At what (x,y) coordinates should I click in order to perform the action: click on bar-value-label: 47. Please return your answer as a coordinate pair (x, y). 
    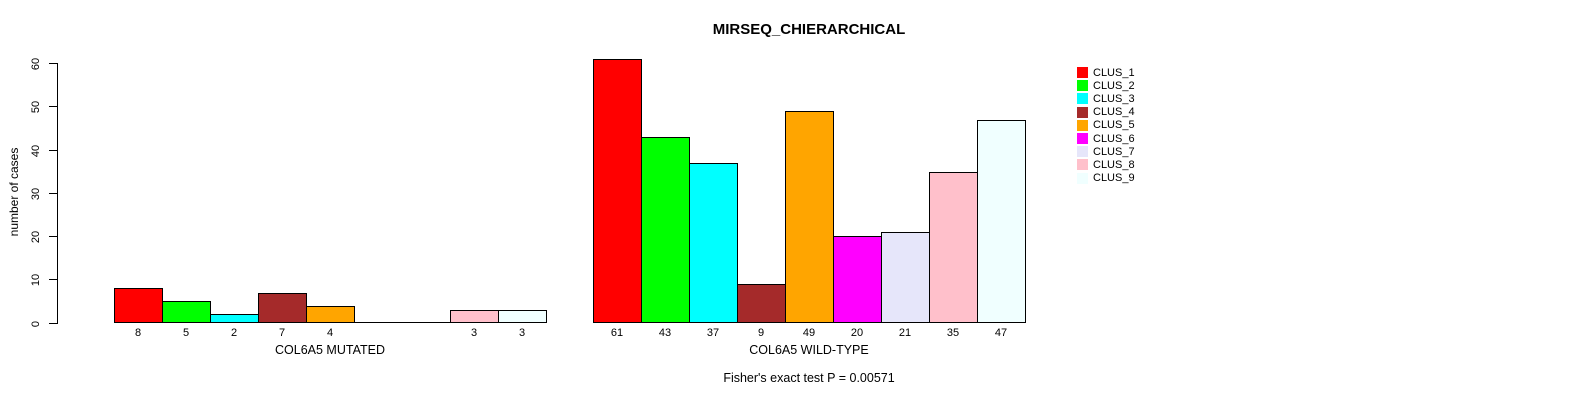
    Looking at the image, I should click on (1001, 333).